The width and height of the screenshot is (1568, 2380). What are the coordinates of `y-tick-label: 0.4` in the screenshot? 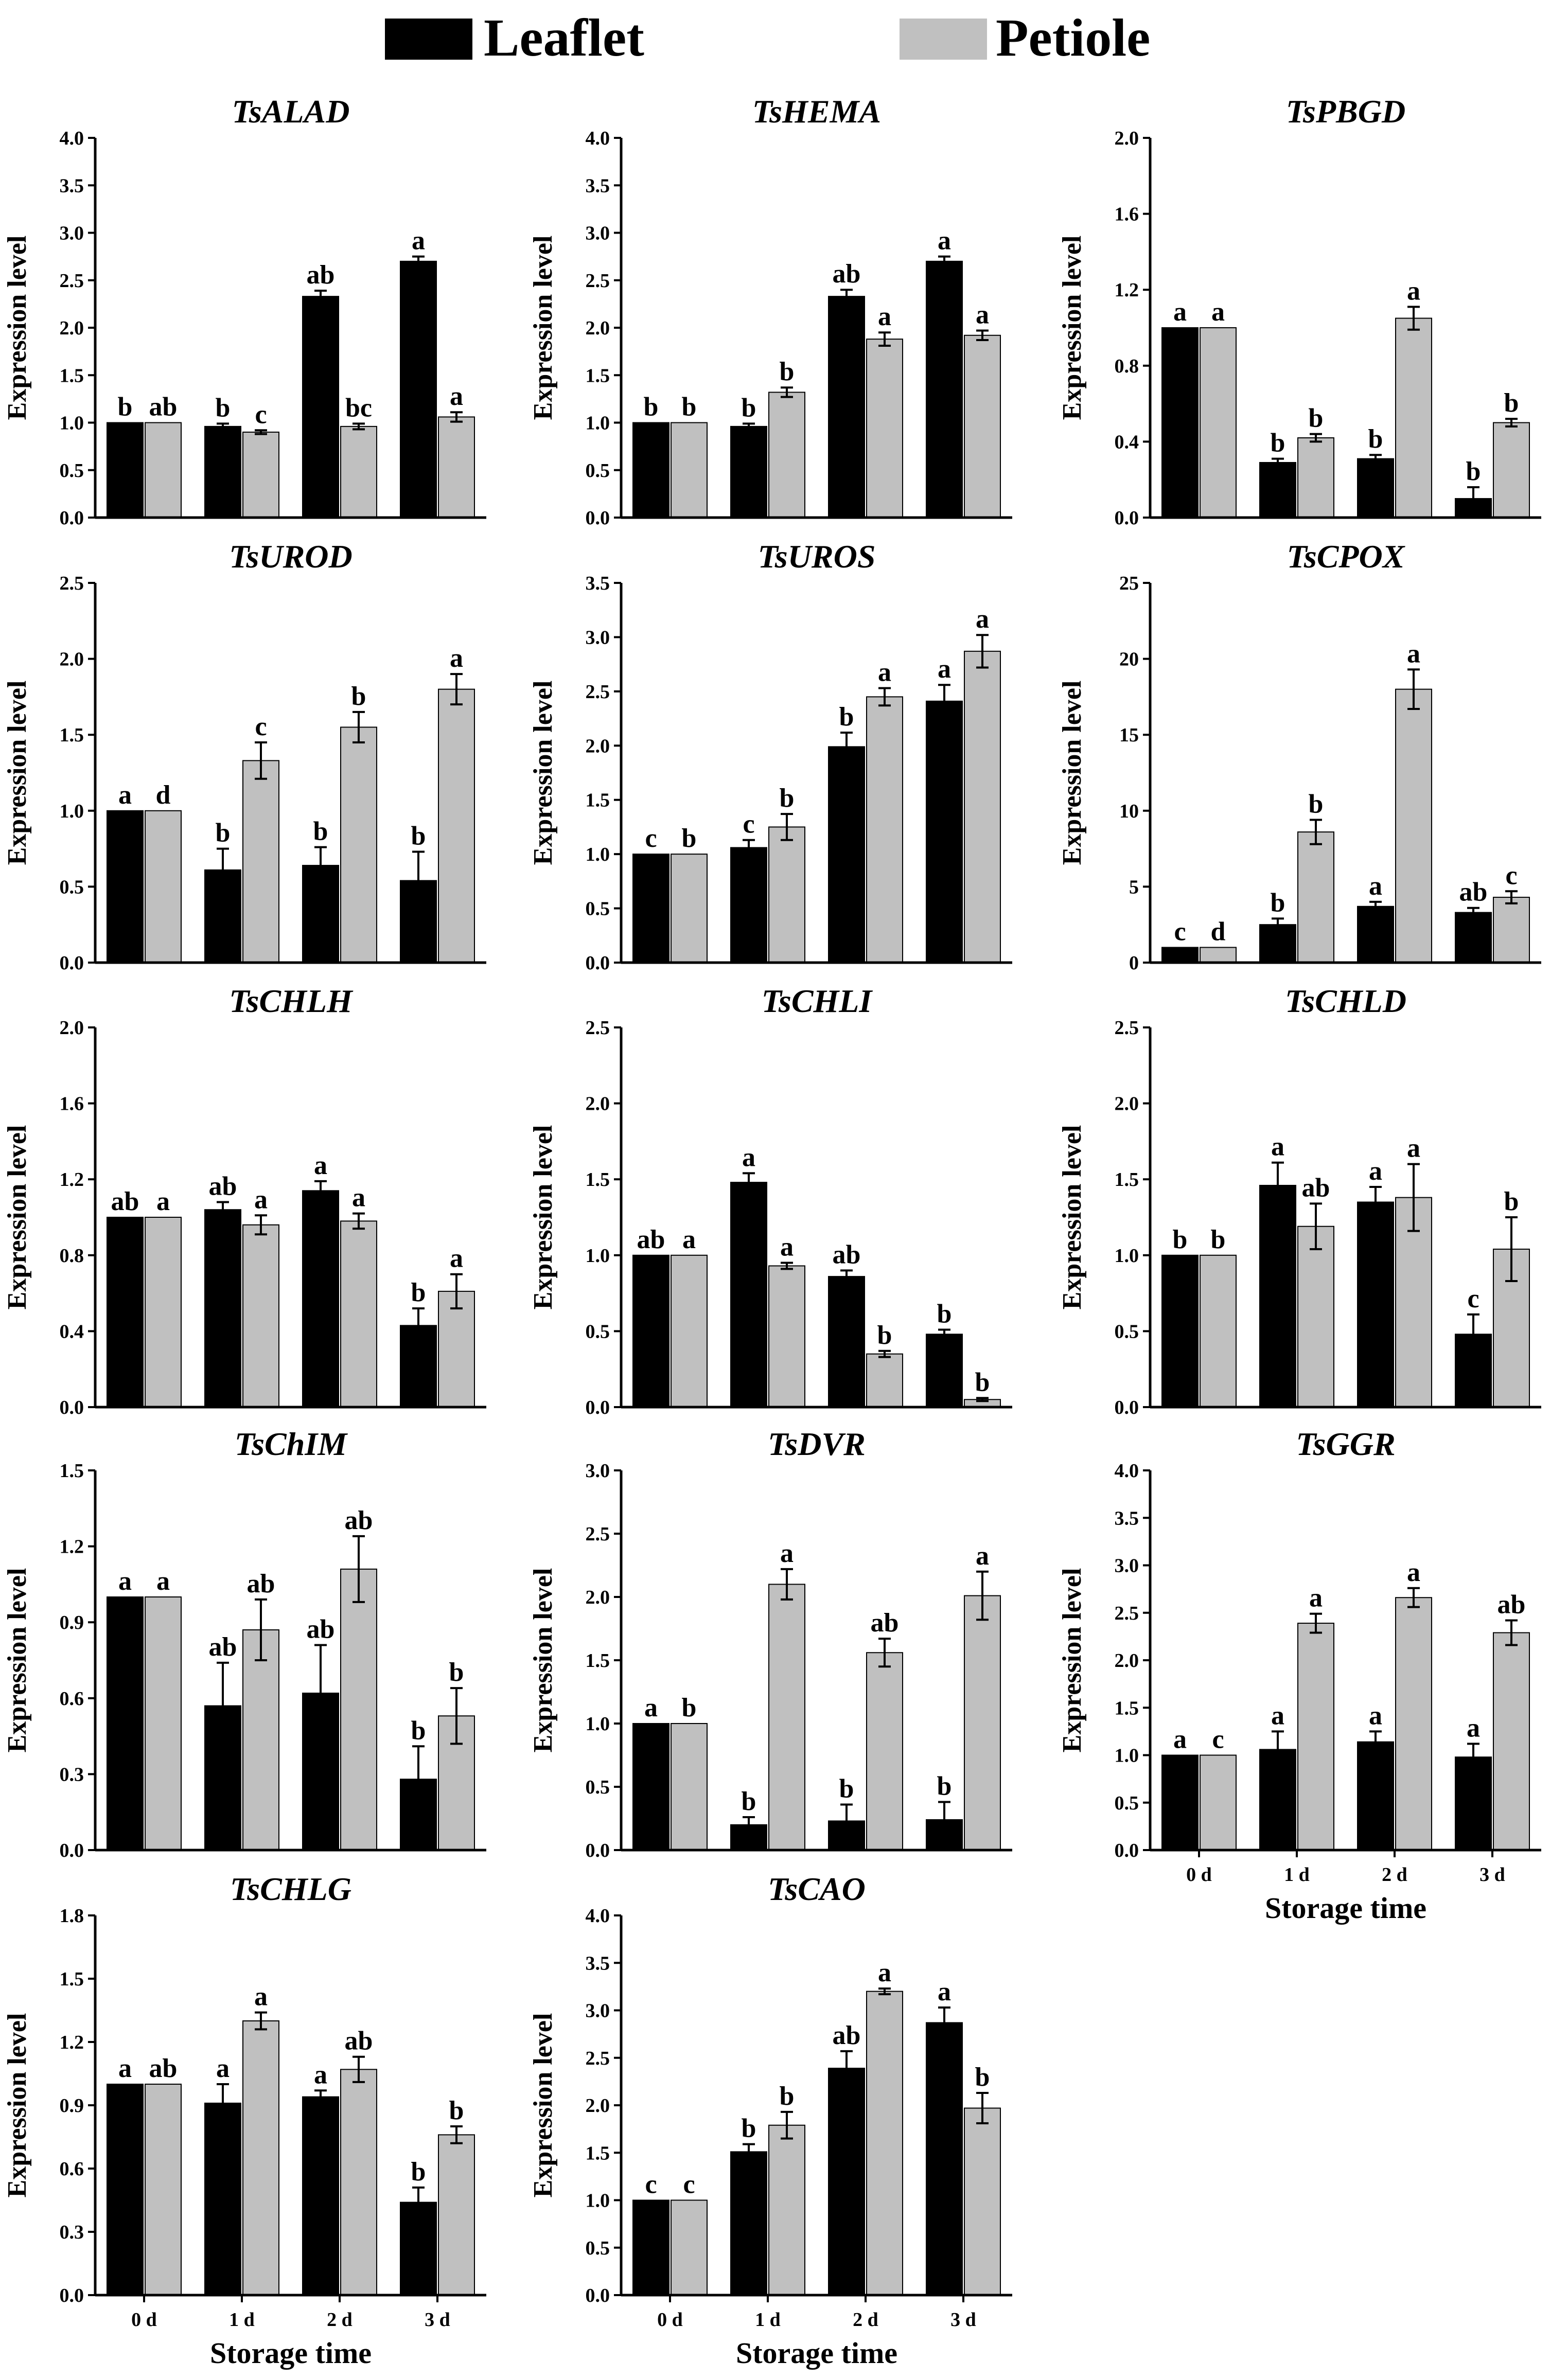 It's located at (1127, 442).